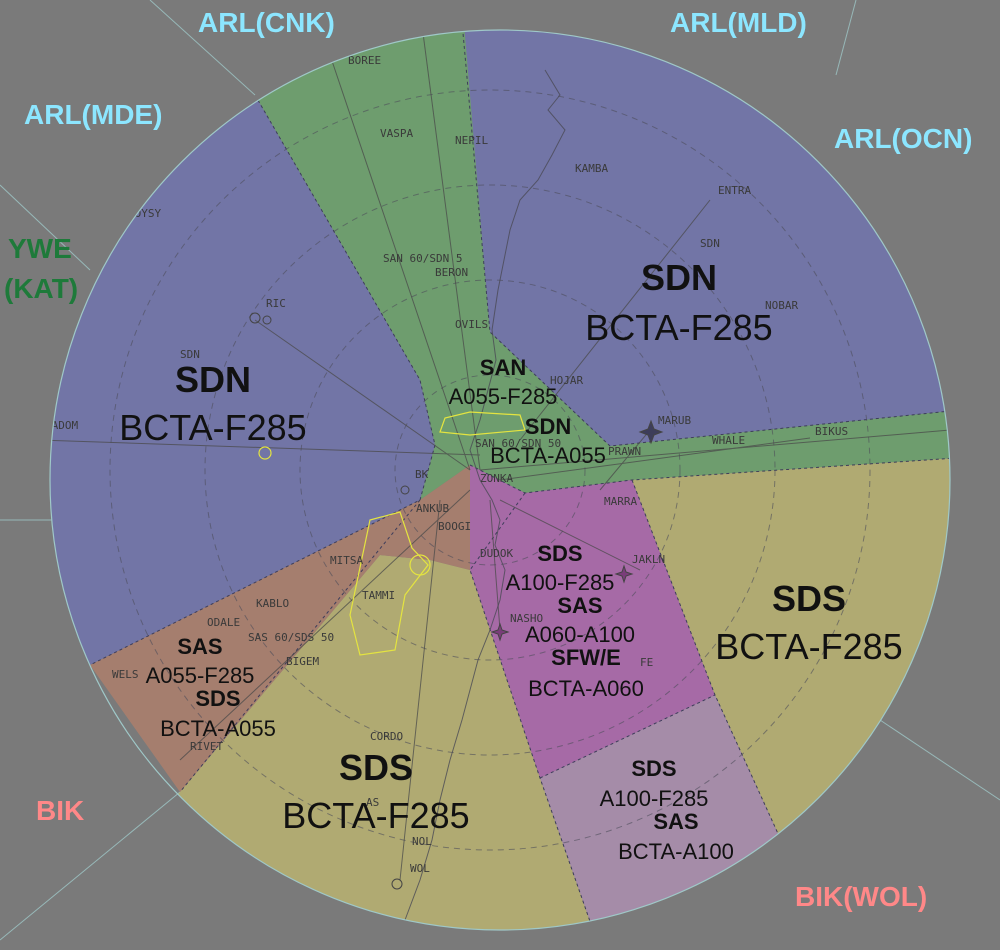  Describe the element at coordinates (420, 868) in the screenshot. I see `fix-label: WOL` at that location.